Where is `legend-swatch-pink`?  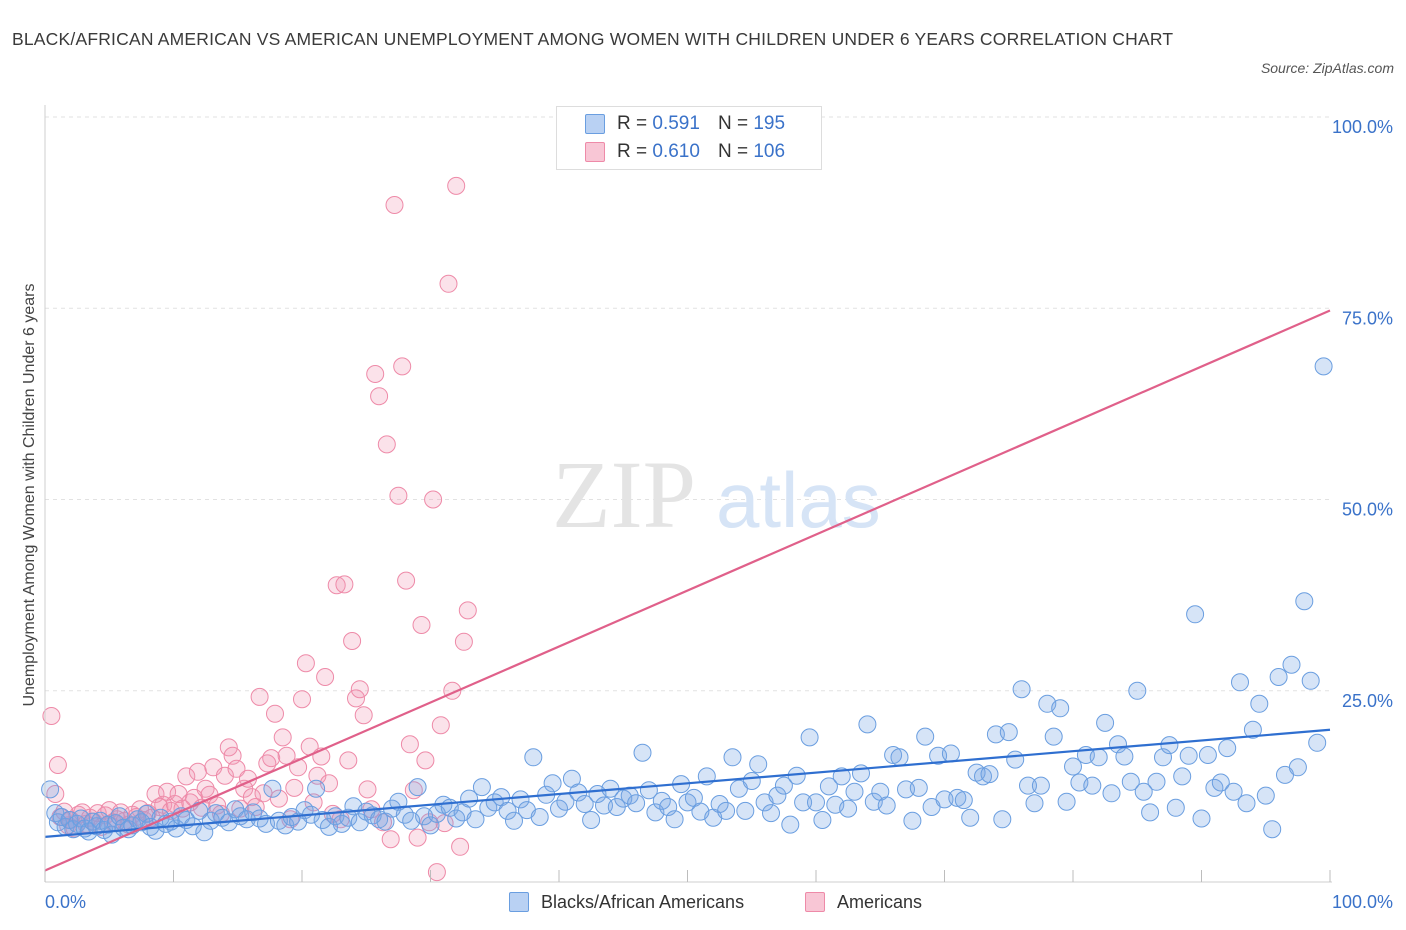
legend-swatch-pink is located at coordinates (595, 152).